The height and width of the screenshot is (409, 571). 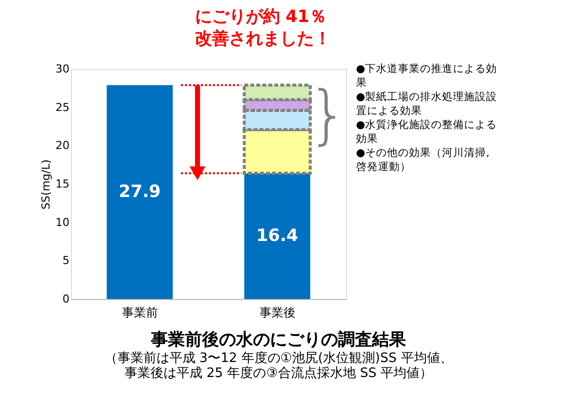 I want to click on text: にごりが約 41％改善されました！, so click(x=262, y=28).